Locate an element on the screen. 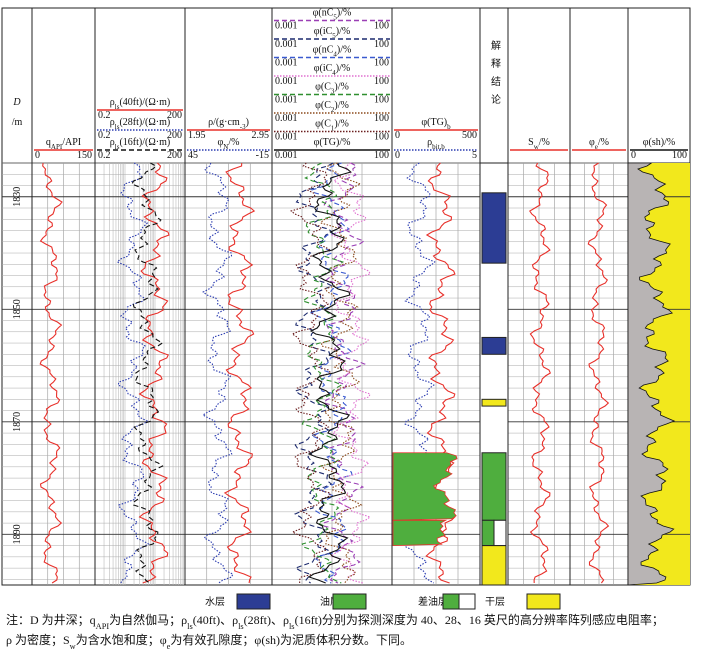  scale-right: 500 is located at coordinates (469, 135).